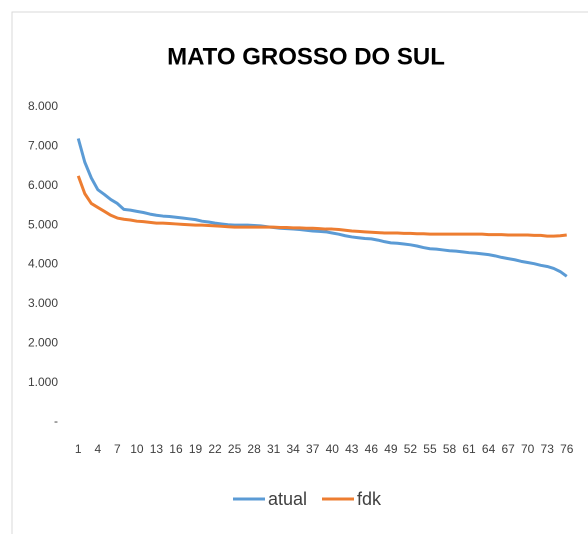  What do you see at coordinates (43, 303) in the screenshot?
I see `y-tick-label: 3.000` at bounding box center [43, 303].